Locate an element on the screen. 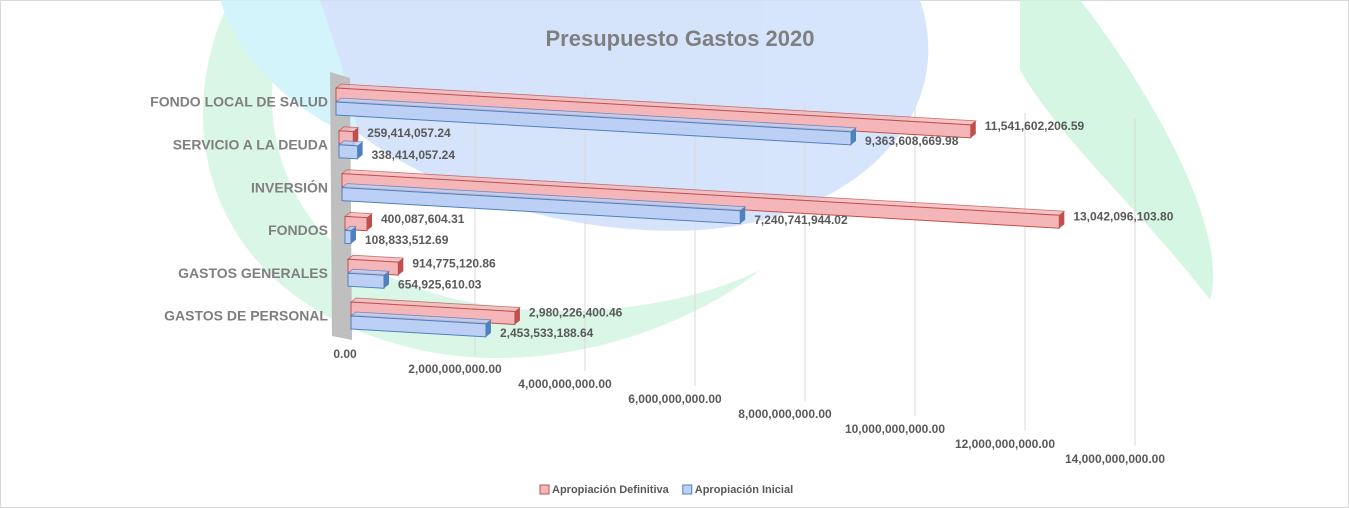 The width and height of the screenshot is (1349, 508). value-label: 108,833,512.69 is located at coordinates (407, 240).